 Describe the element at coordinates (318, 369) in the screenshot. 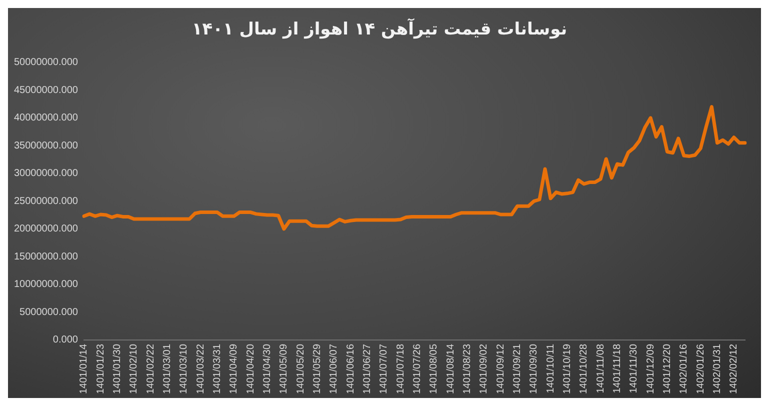

I see `x-tick-label: 1401/05/29` at that location.